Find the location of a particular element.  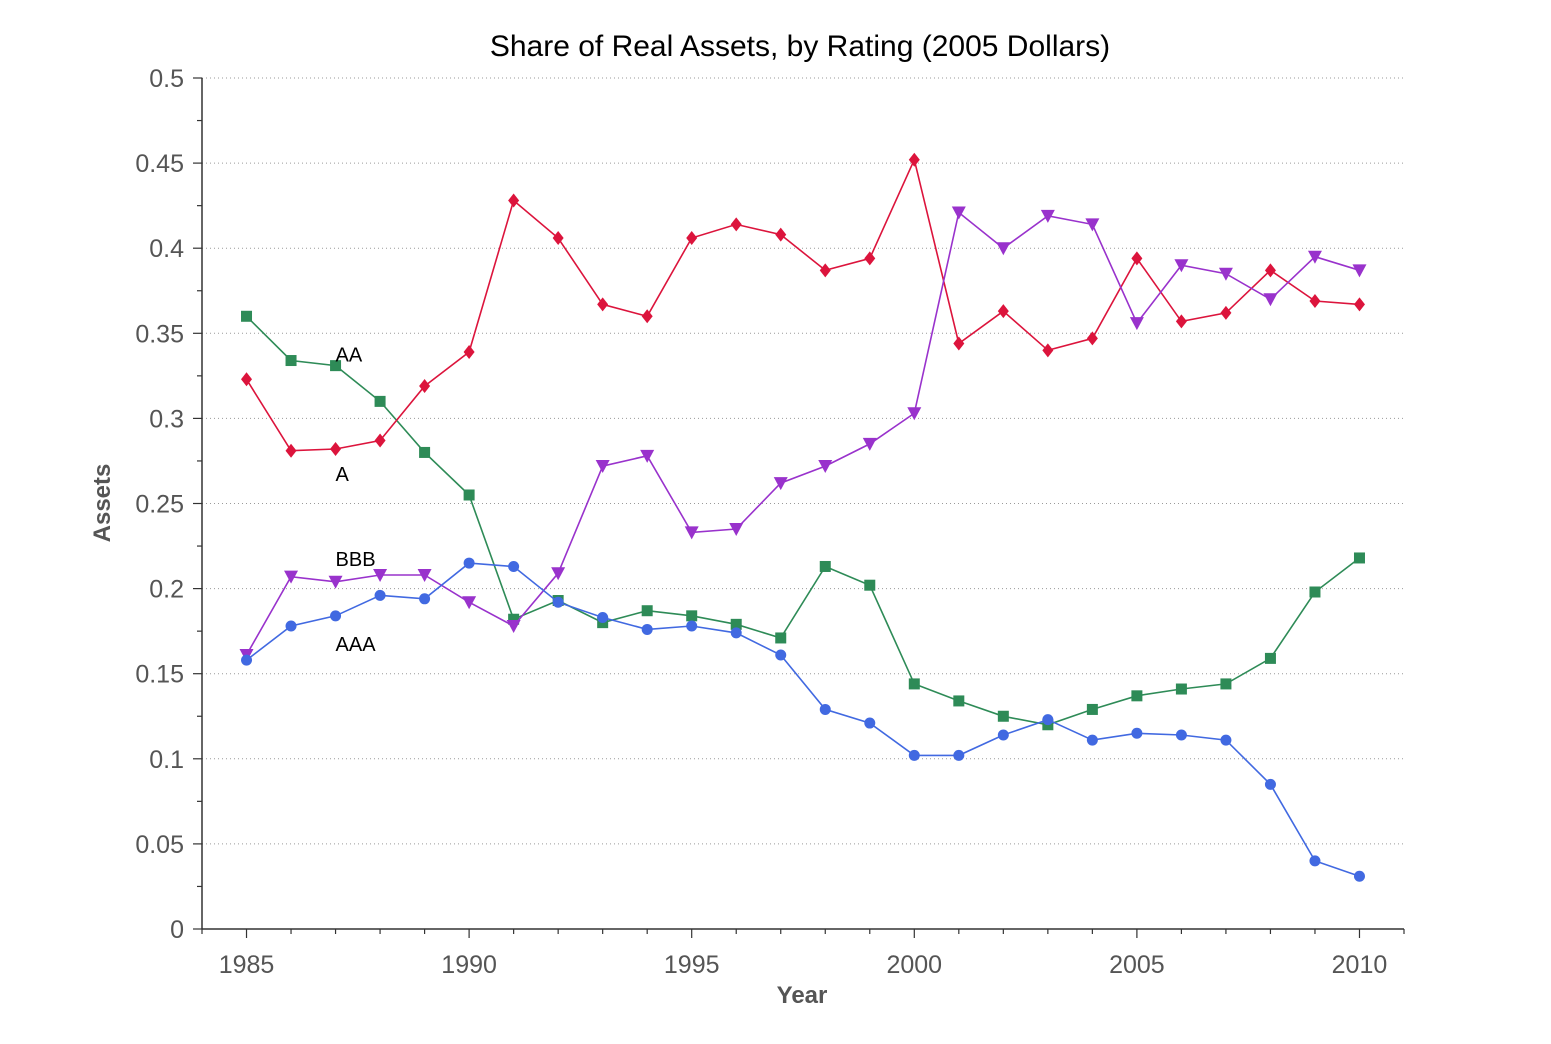

series-label-bbb: BBB is located at coordinates (356, 560).